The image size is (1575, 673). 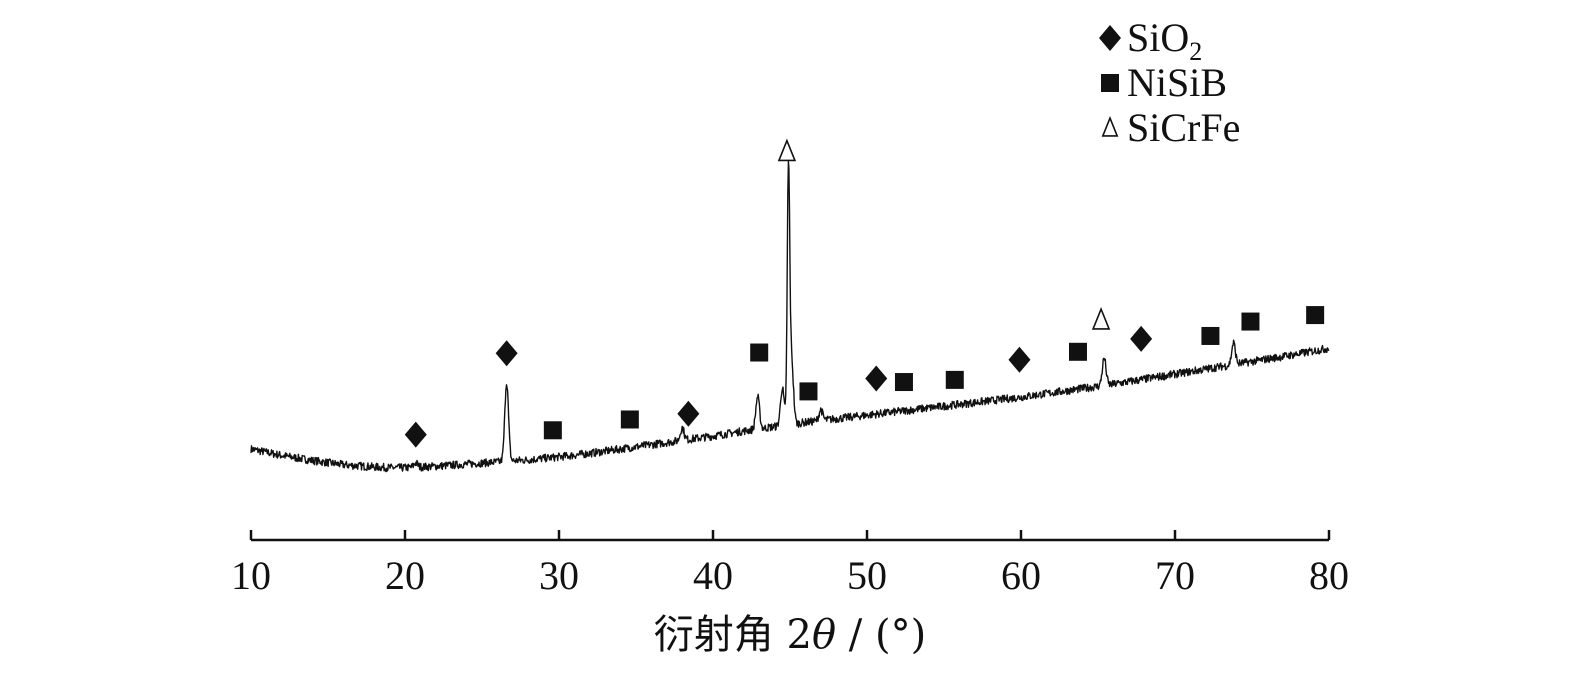 What do you see at coordinates (1183, 127) in the screenshot?
I see `legend-label-2: SiCrFe` at bounding box center [1183, 127].